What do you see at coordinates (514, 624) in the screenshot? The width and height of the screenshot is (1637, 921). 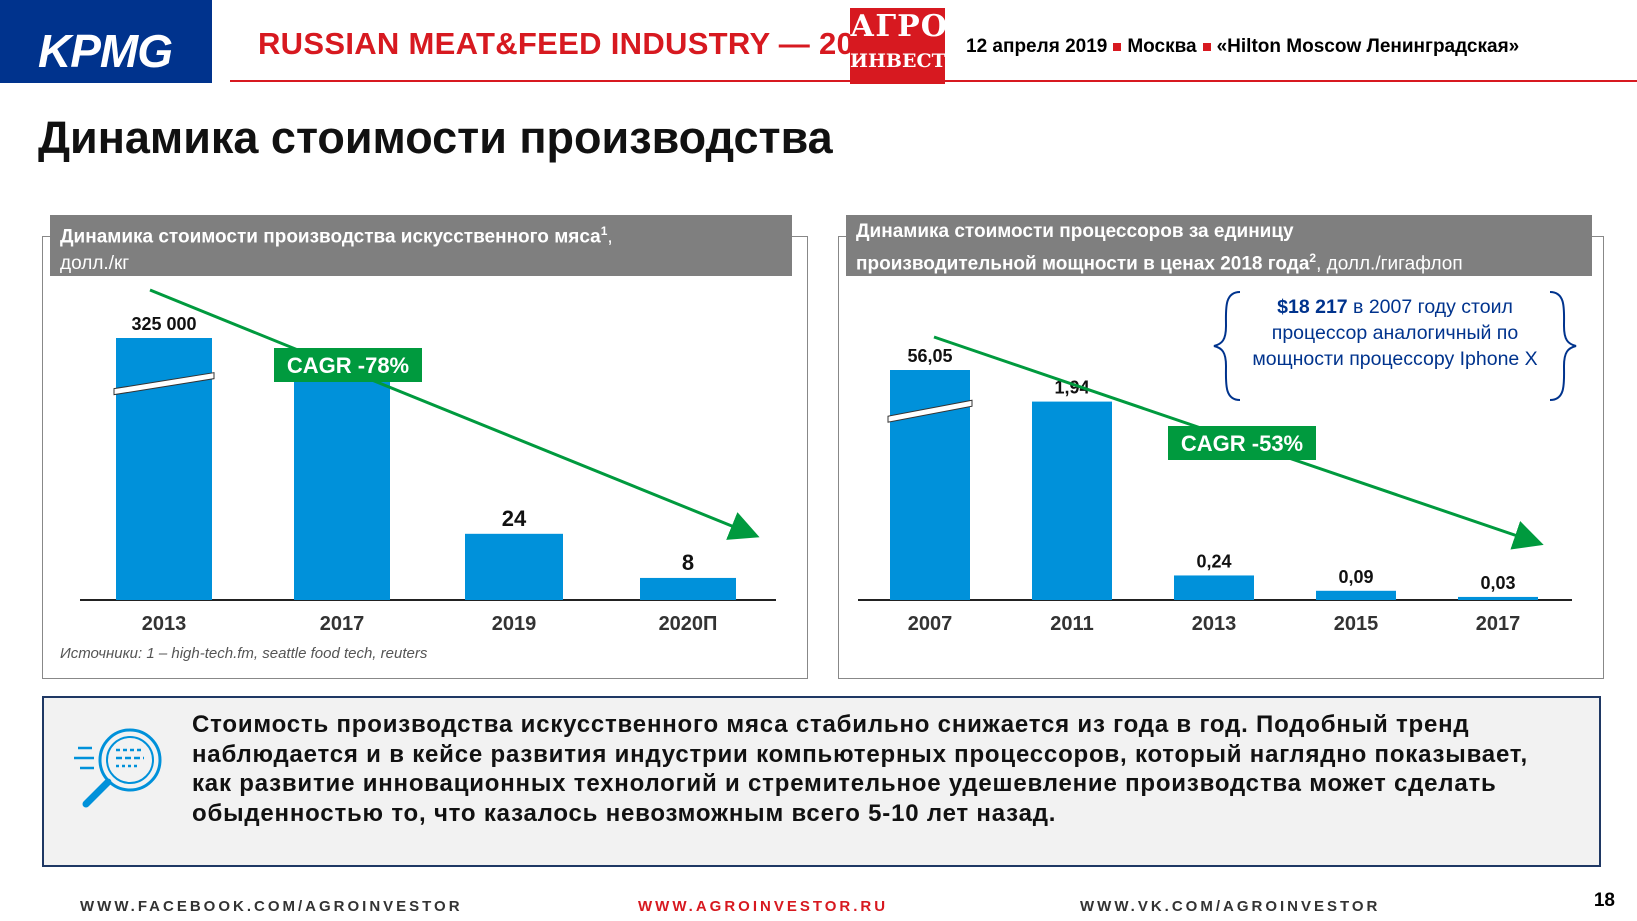 I see `meat-category-label: 2019` at bounding box center [514, 624].